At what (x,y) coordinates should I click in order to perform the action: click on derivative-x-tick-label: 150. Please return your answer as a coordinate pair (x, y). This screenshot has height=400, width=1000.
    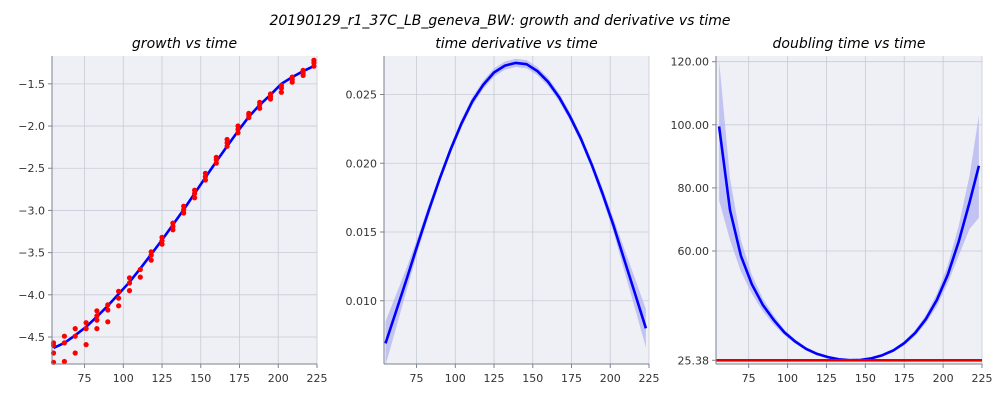
    Looking at the image, I should click on (532, 378).